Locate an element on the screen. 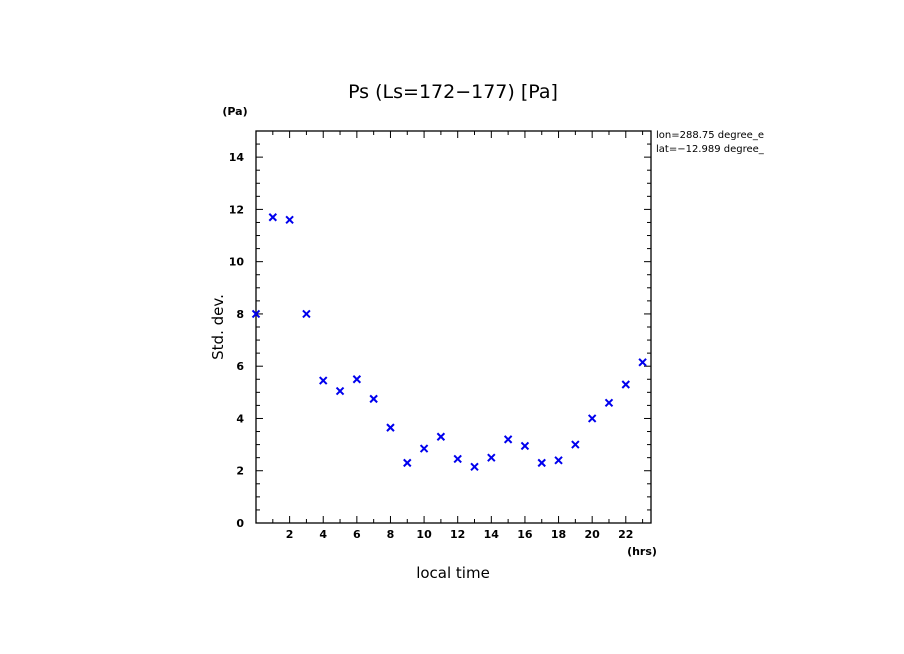 This screenshot has width=904, height=654. y-tick-label: 4 is located at coordinates (240, 418).